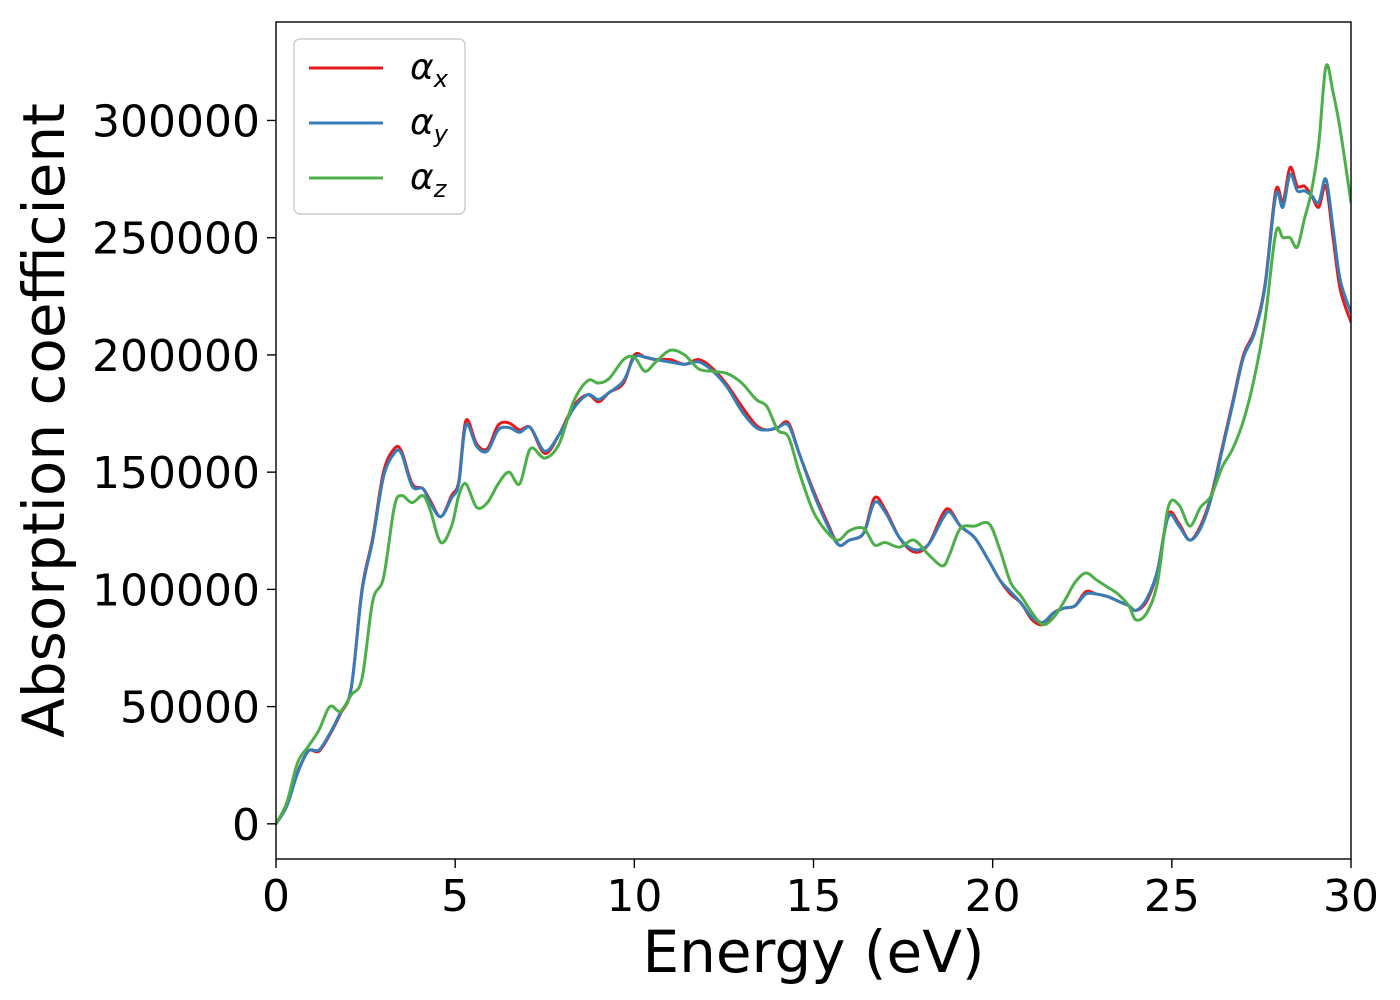  What do you see at coordinates (429, 180) in the screenshot?
I see `legend-label-z: αz` at bounding box center [429, 180].